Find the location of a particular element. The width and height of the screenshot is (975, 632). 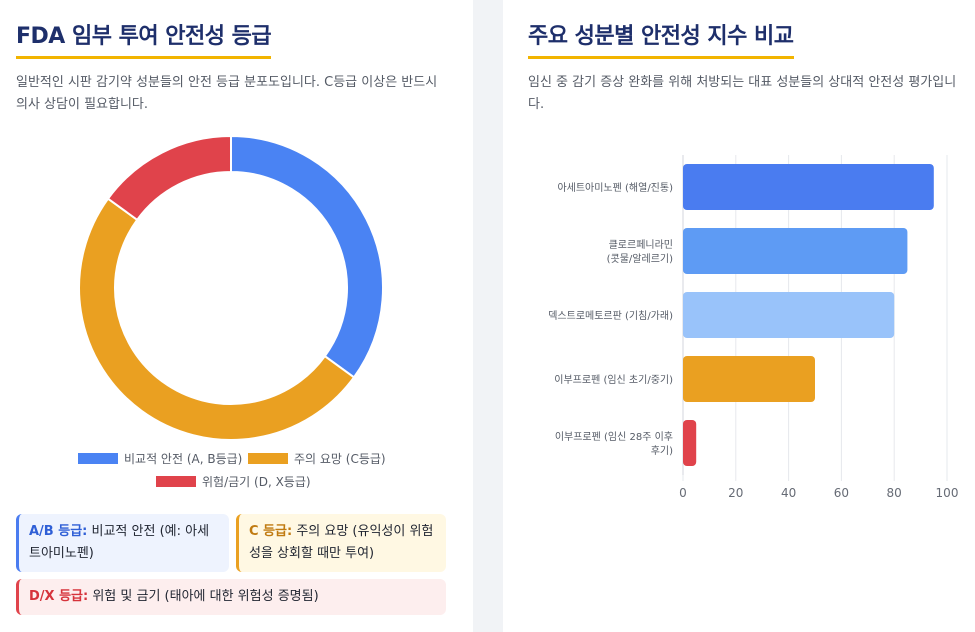

x-tick-label: 0 is located at coordinates (683, 493).